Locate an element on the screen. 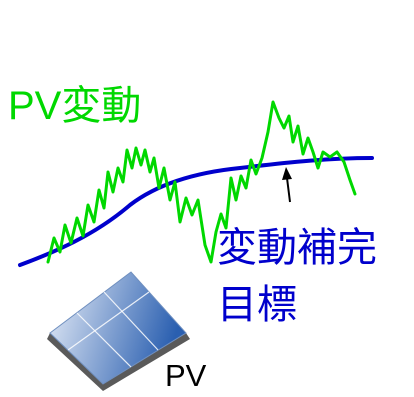  compensation-target-label: 変動補完 is located at coordinates (297, 248).